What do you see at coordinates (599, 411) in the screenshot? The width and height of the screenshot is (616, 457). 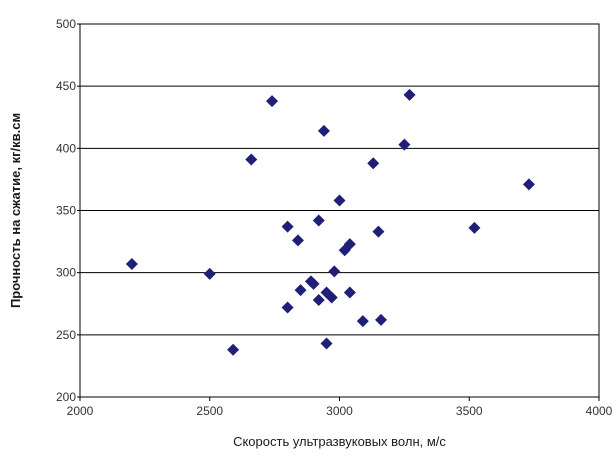 I see `x-tick-label: 4000` at bounding box center [599, 411].